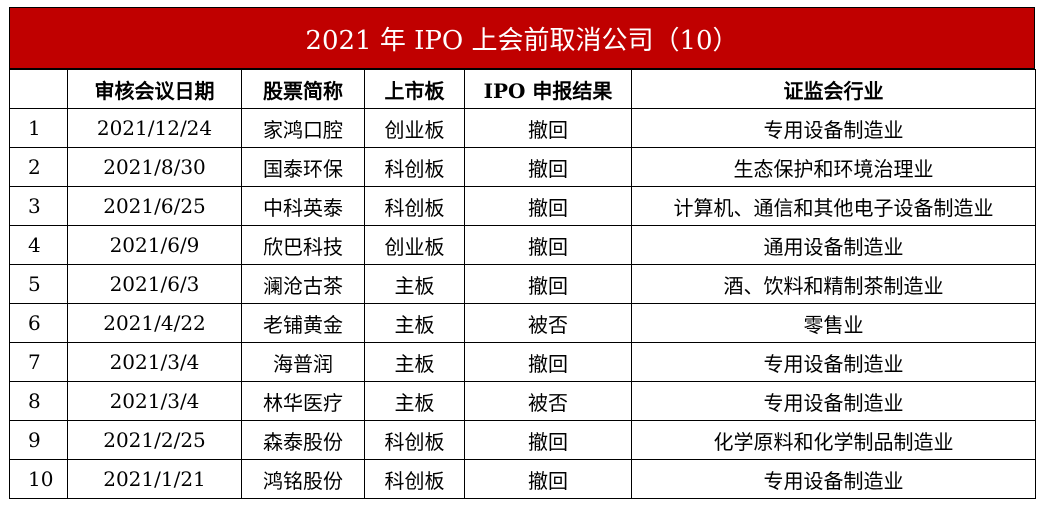 This screenshot has width=1044, height=507. Describe the element at coordinates (154, 167) in the screenshot. I see `cell-date: 2021/8/30` at that location.